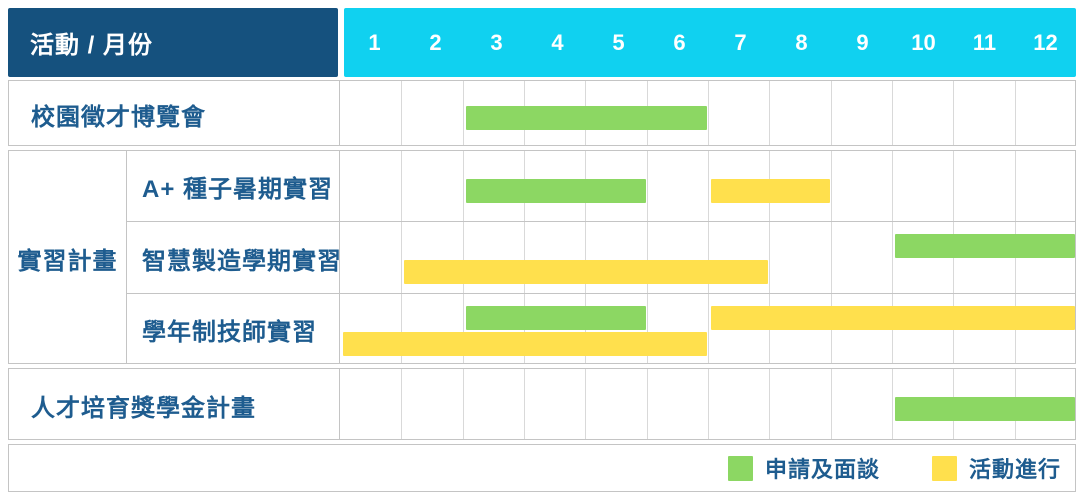  What do you see at coordinates (1045, 42) in the screenshot?
I see `month-label-12: 12` at bounding box center [1045, 42].